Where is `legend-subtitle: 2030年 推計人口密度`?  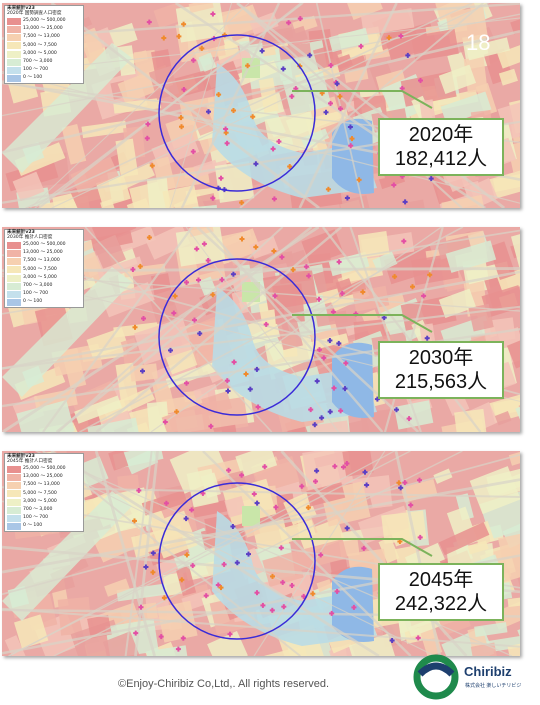
legend-subtitle: 2030年 推計人口密度 is located at coordinates (30, 237).